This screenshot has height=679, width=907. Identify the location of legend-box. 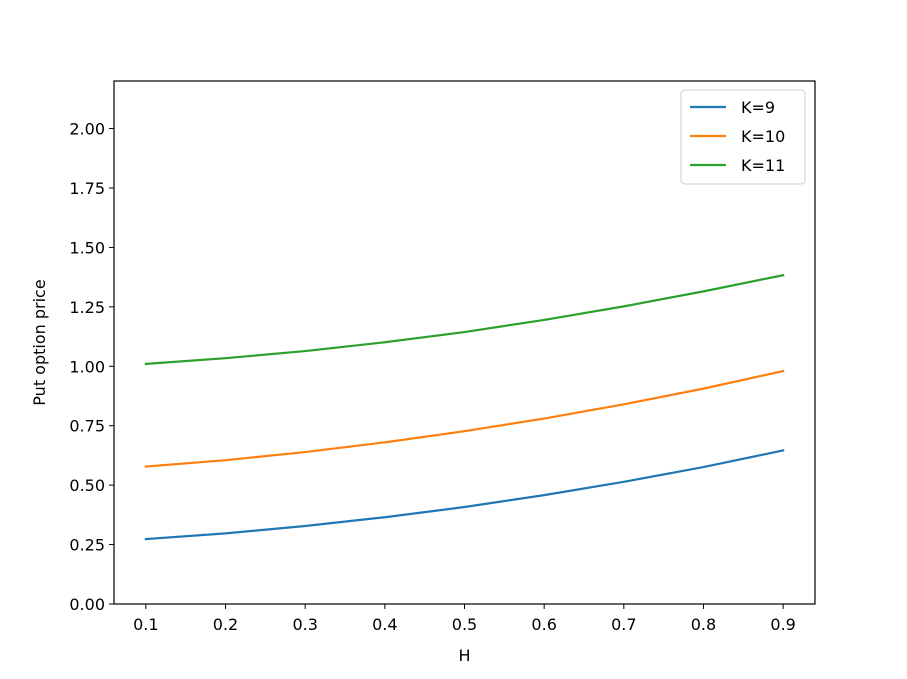
(743, 137).